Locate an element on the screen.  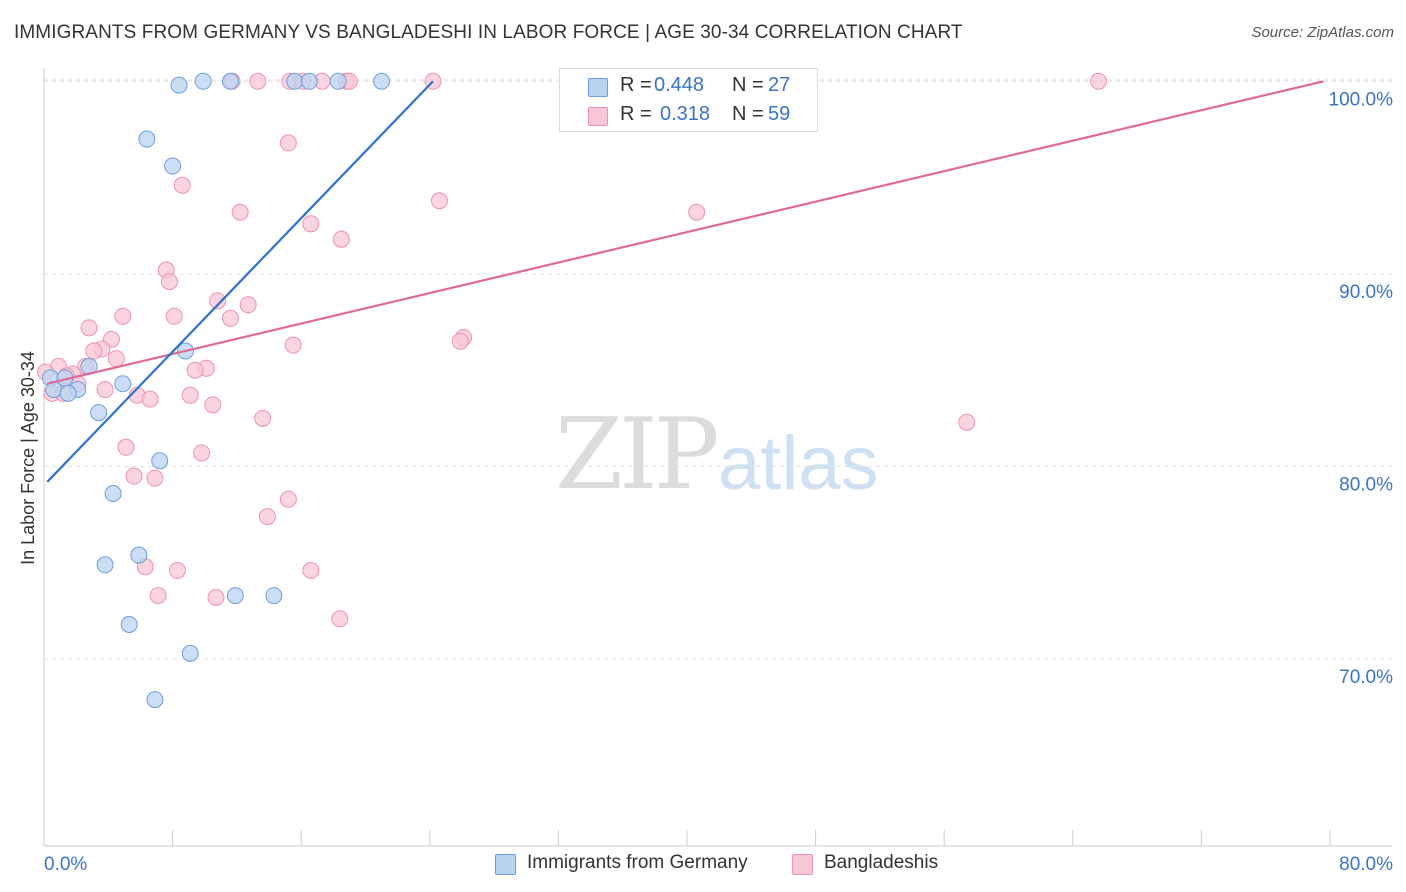
correlation-legend: R = 0.448 N = 27 R = 0.318 N = 59 is located at coordinates (688, 100).